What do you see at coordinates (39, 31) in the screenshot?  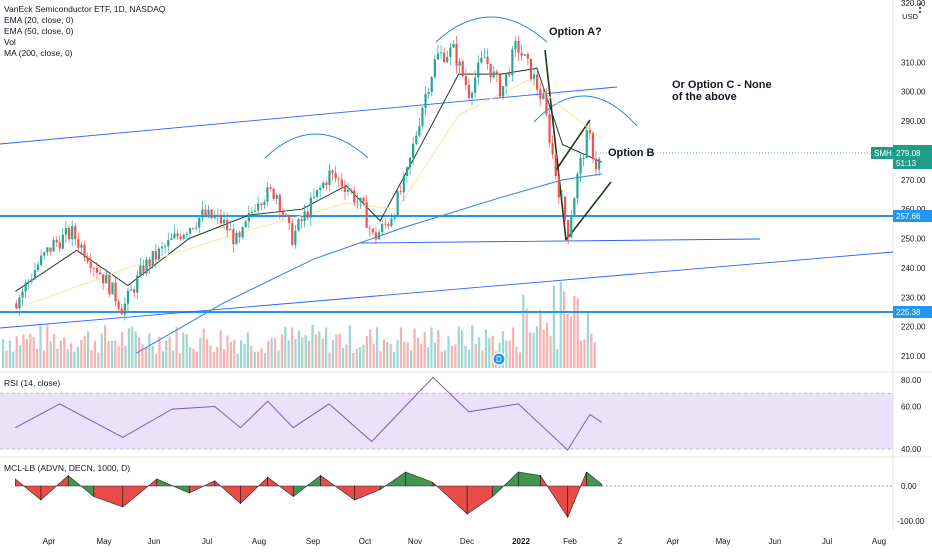 I see `legend-ema50: EMA (50, close, 0)` at bounding box center [39, 31].